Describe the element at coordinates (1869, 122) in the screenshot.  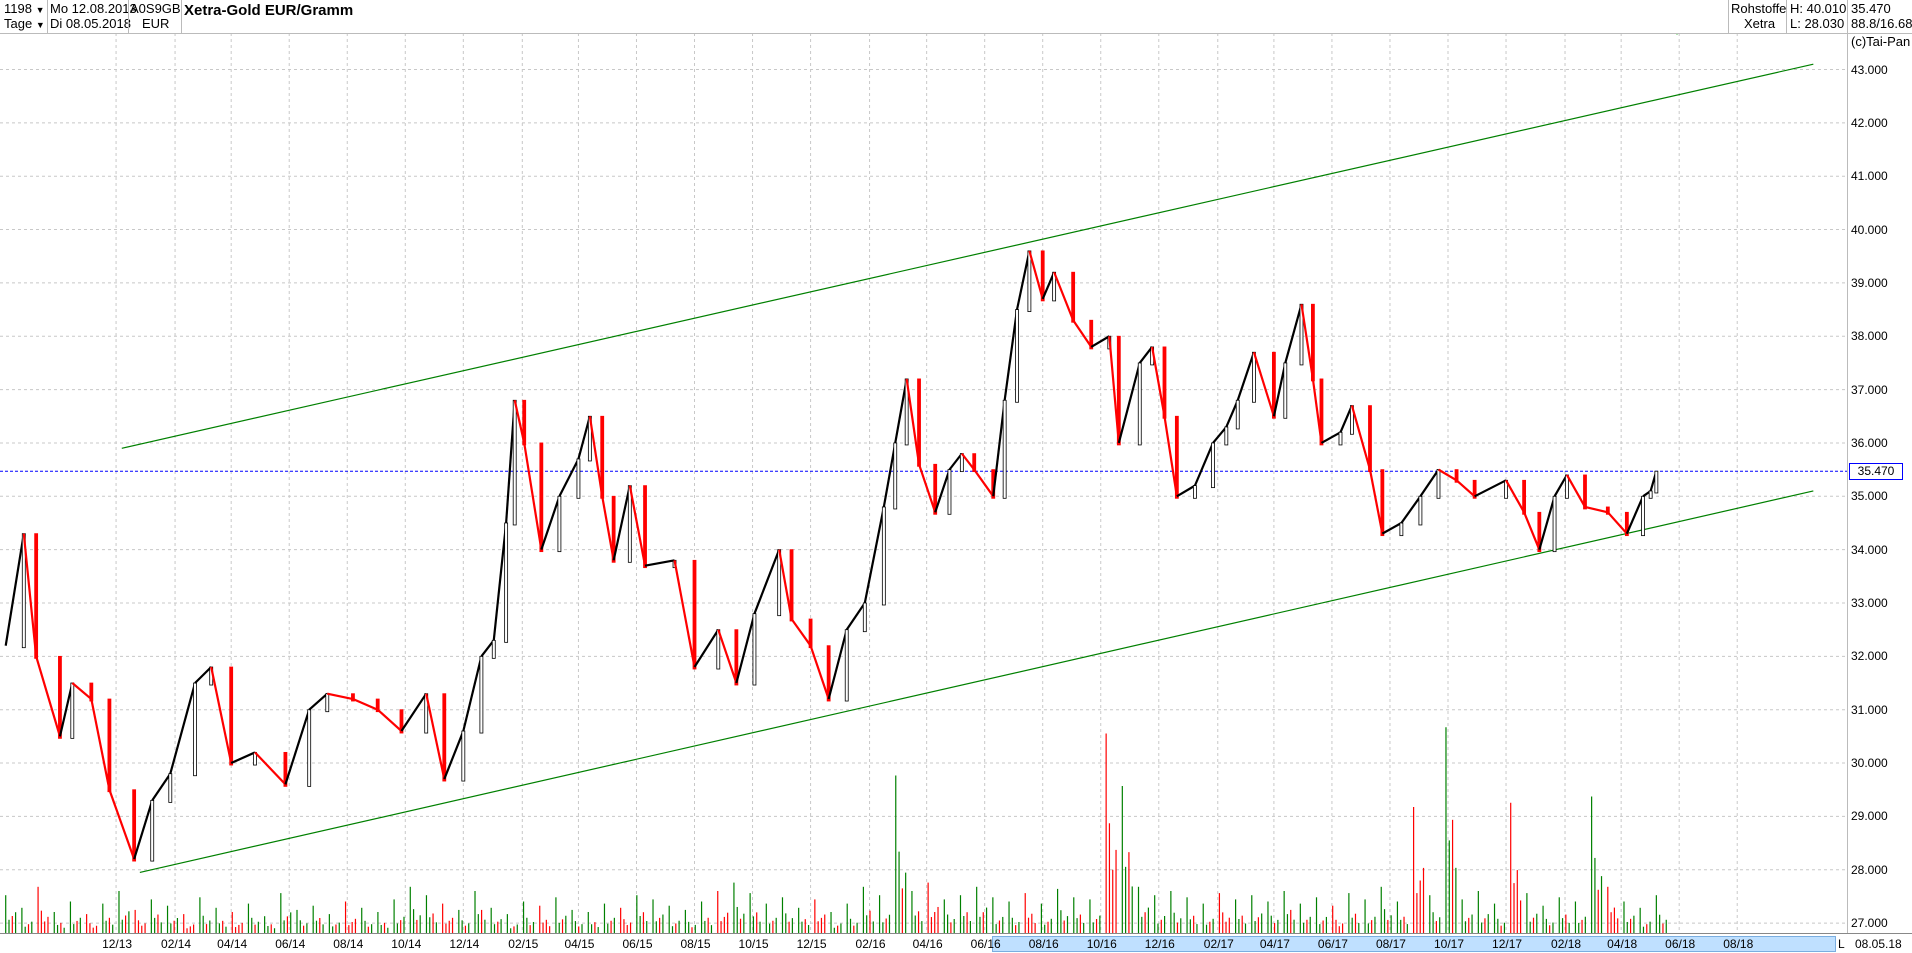
I see `y-tick-label: 42.000` at that location.